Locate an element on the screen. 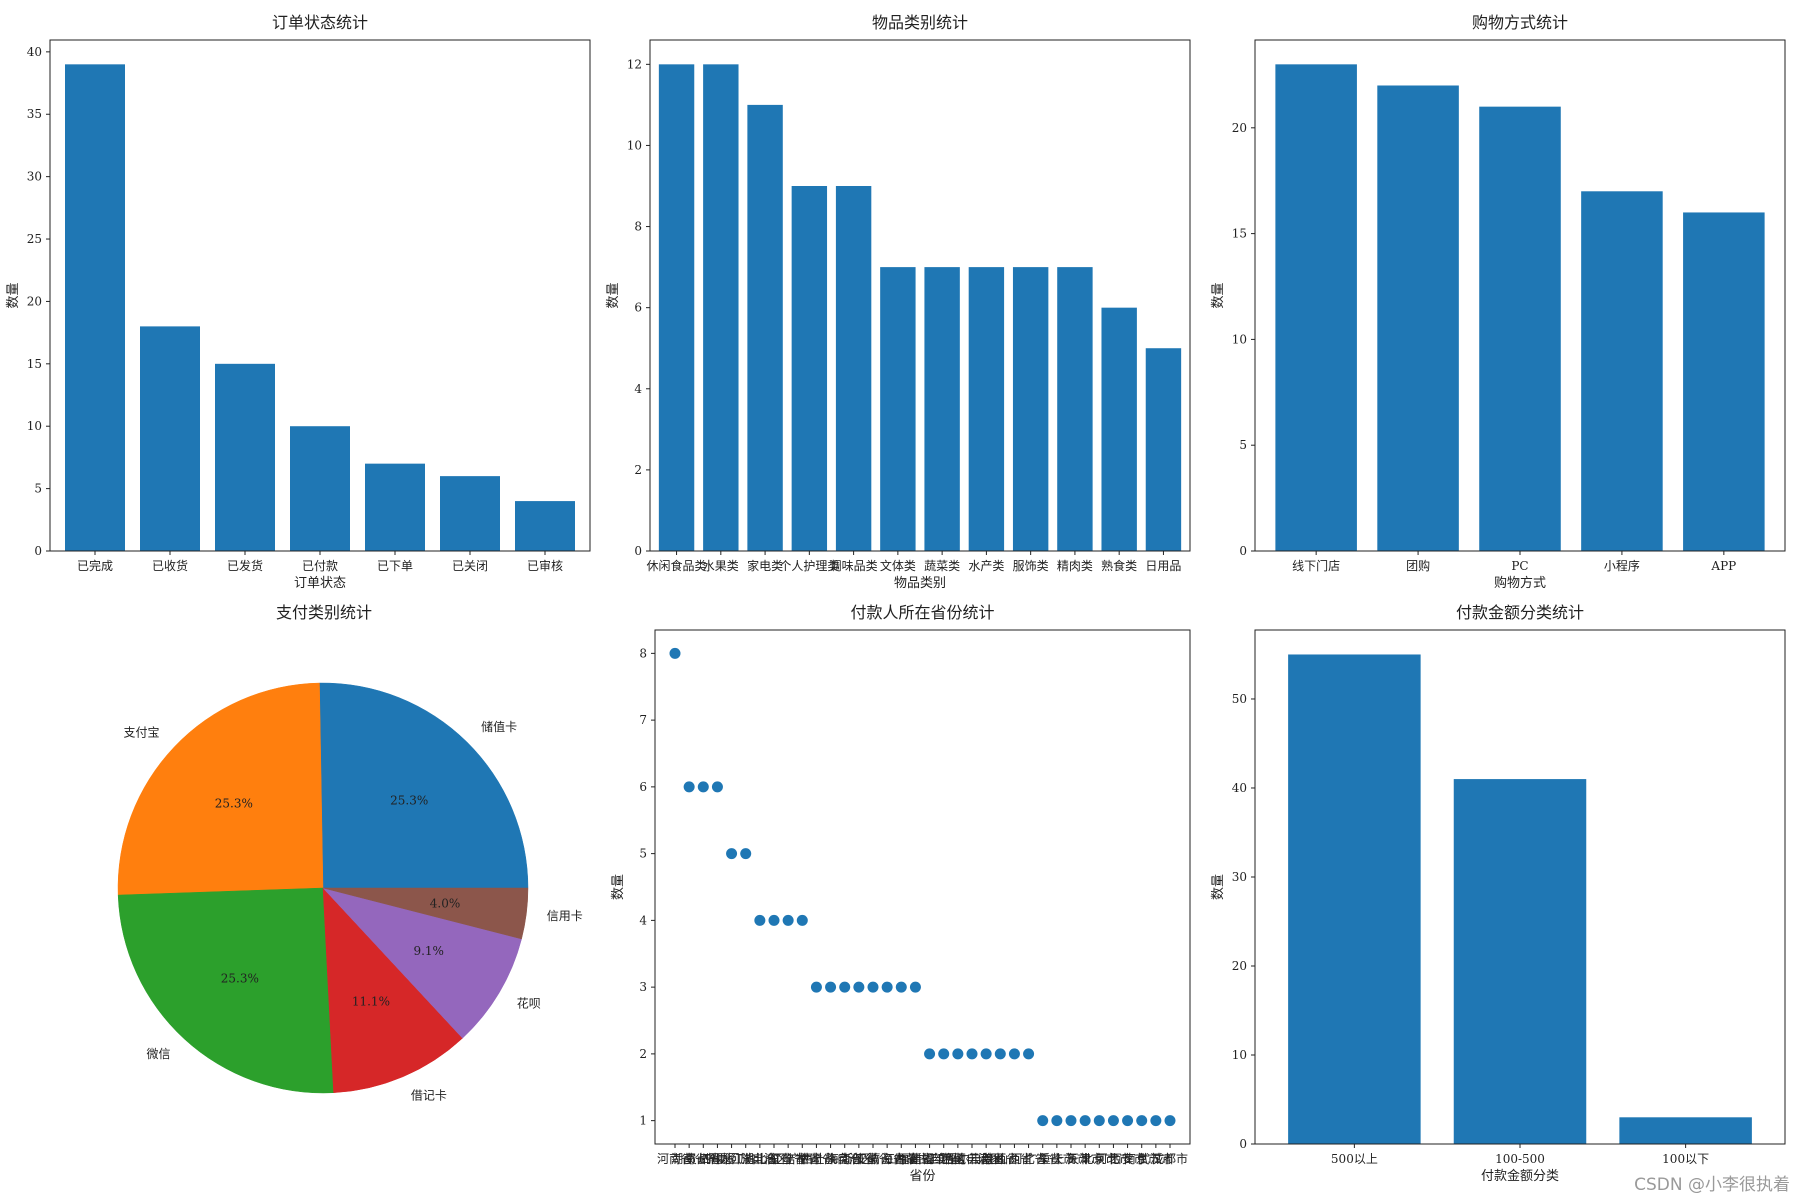 This screenshot has width=1800, height=1200. item-category-xtick-label: 服饰类 is located at coordinates (1031, 566).